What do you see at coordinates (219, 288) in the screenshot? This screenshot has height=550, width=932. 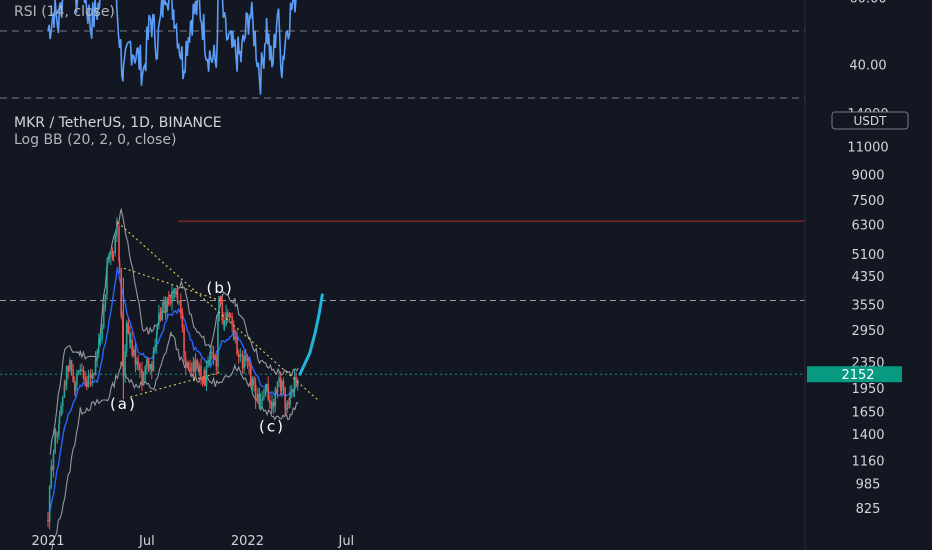 I see `wave-label: (b)` at bounding box center [219, 288].